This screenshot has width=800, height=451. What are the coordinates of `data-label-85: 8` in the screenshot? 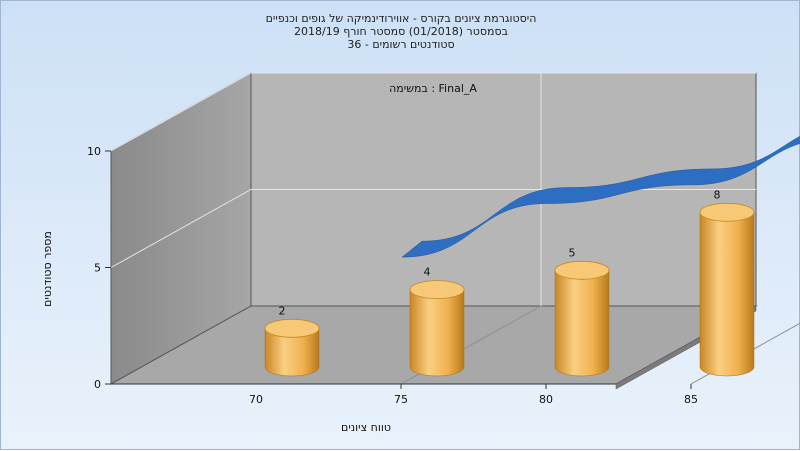 It's located at (717, 194).